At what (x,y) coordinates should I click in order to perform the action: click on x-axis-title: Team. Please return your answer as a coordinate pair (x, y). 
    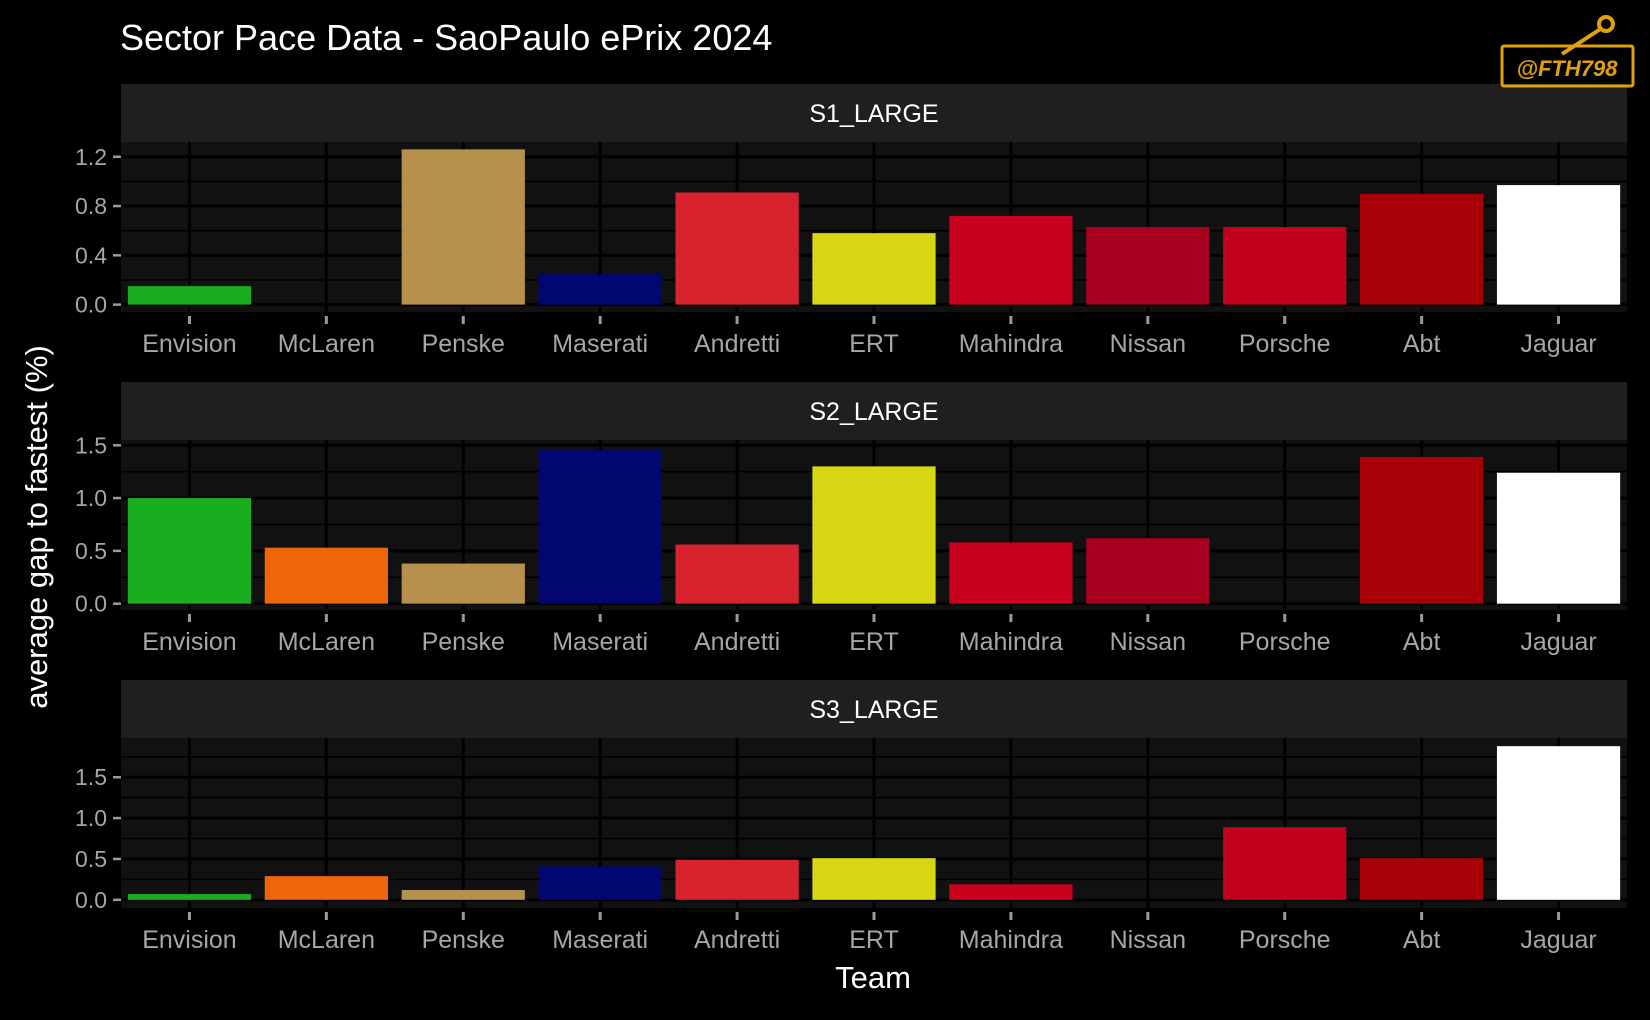
    Looking at the image, I should click on (873, 977).